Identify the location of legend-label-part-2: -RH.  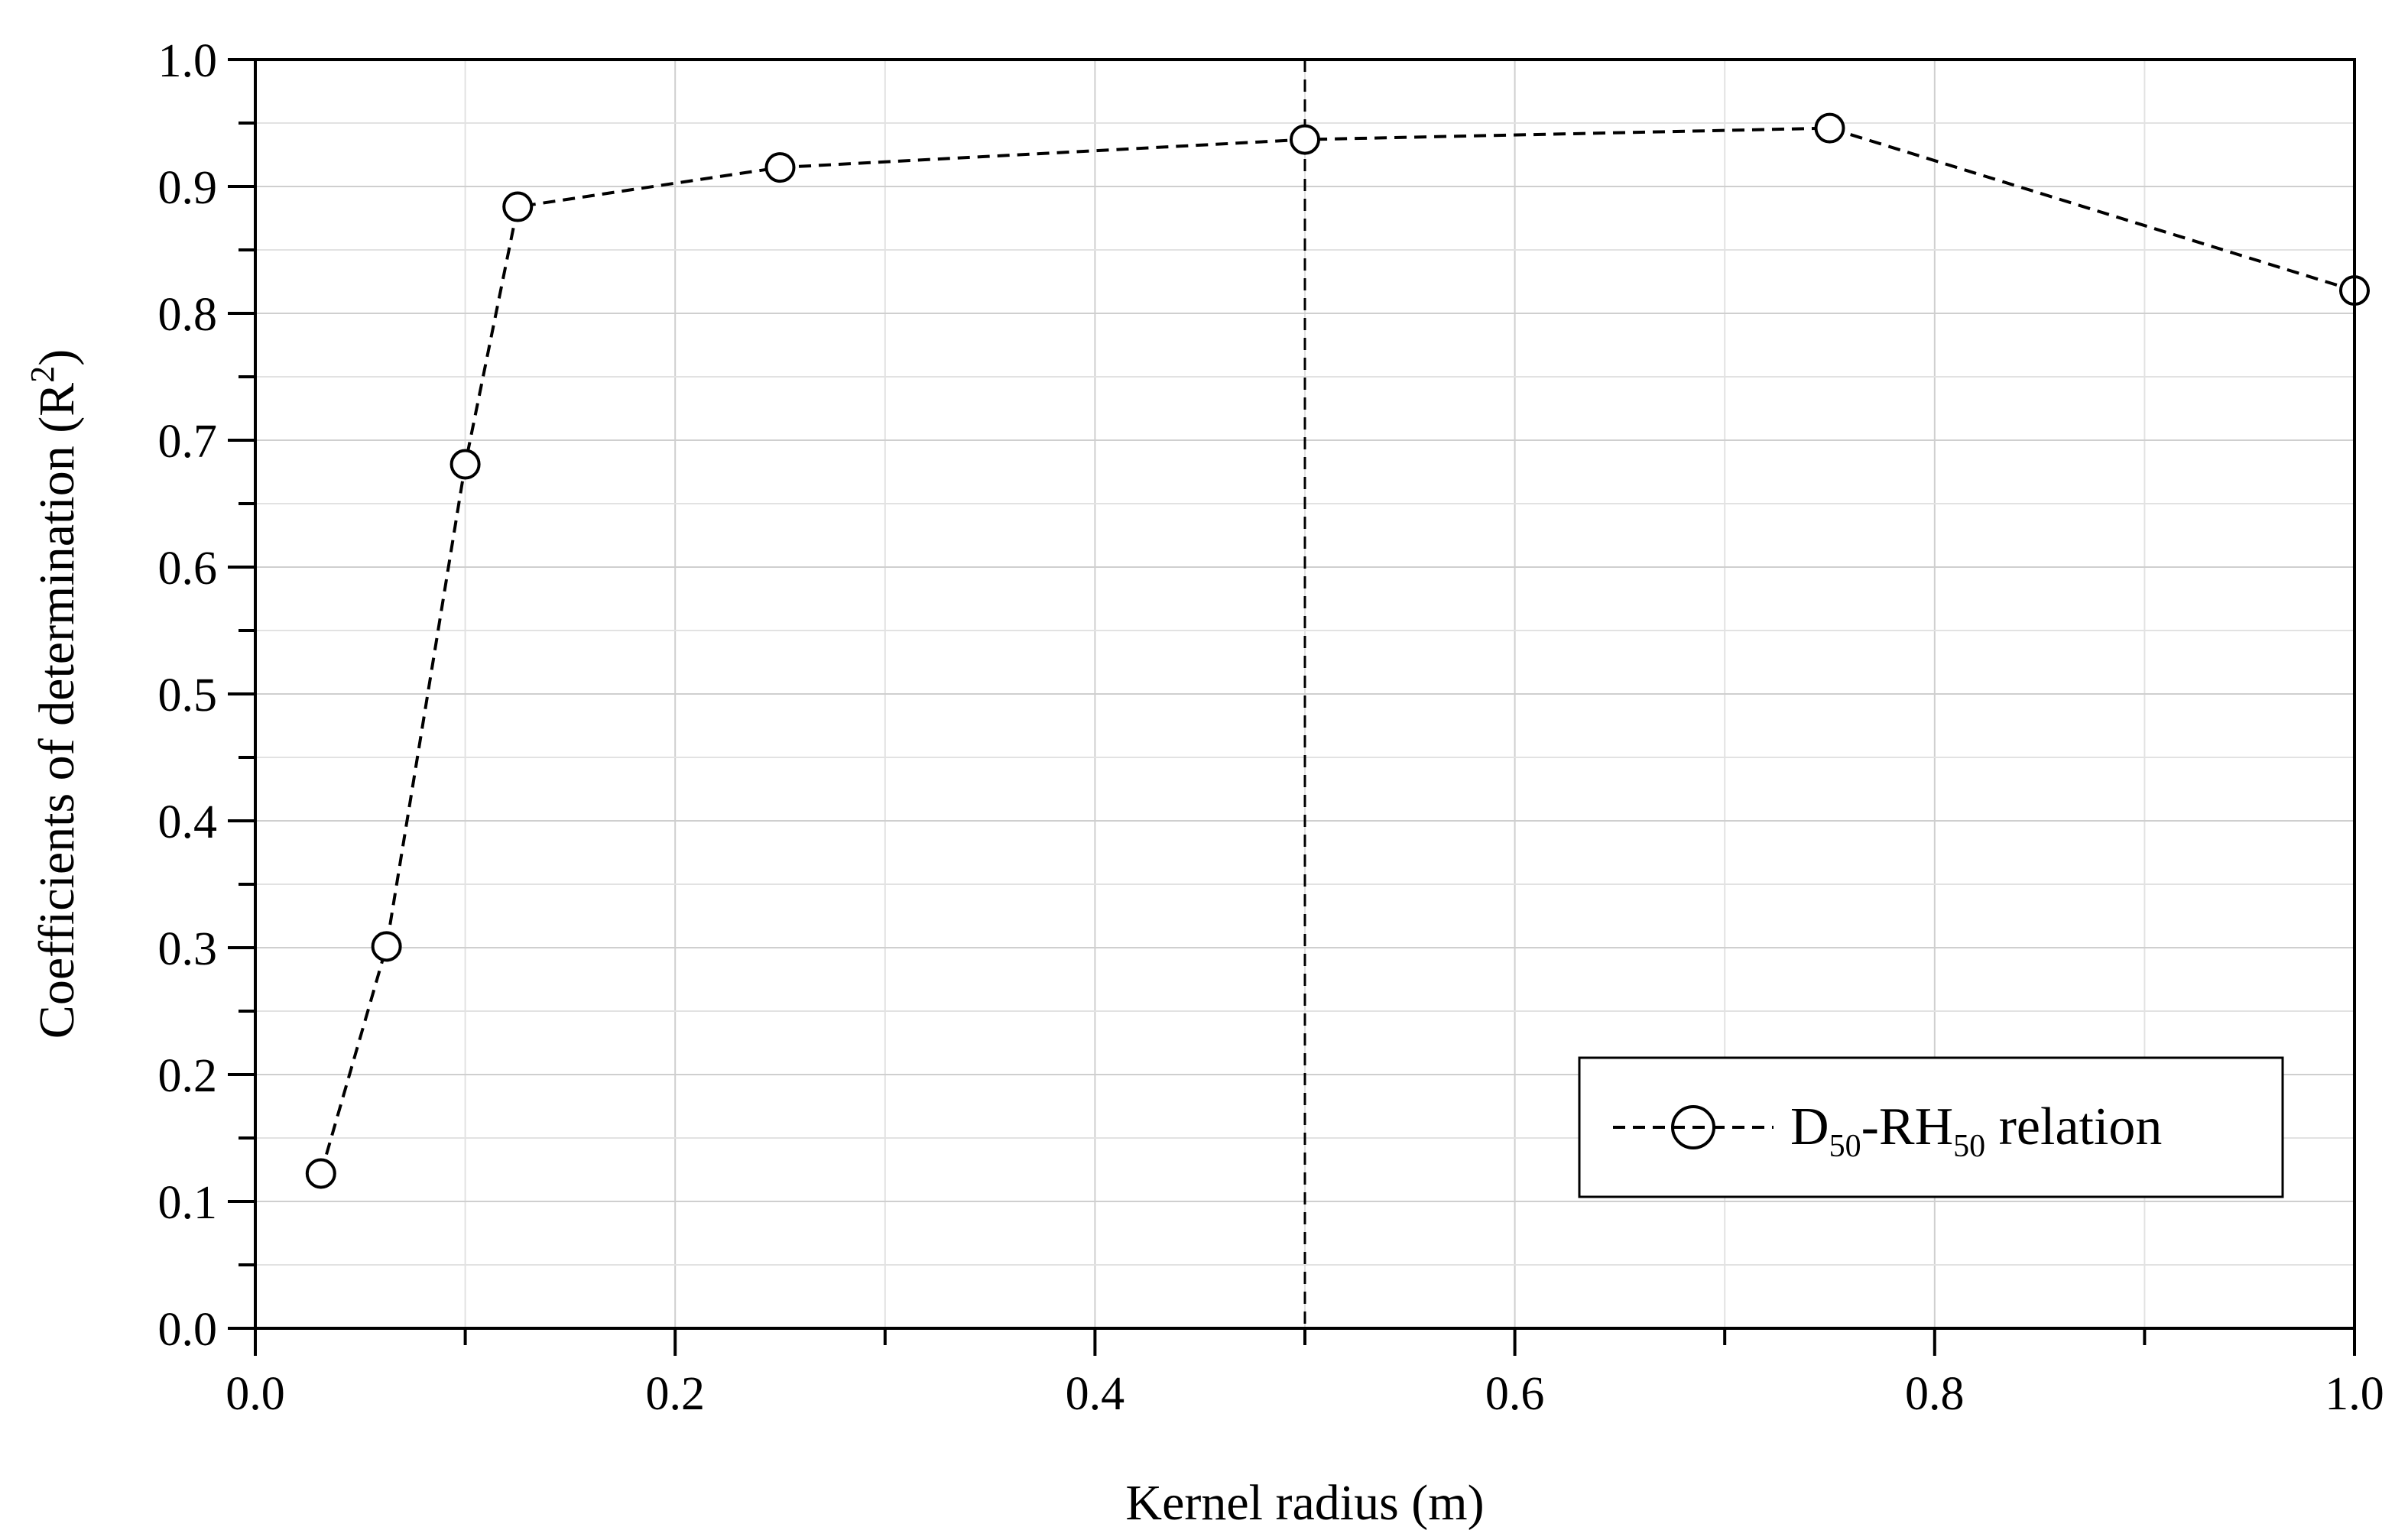
(1908, 1126).